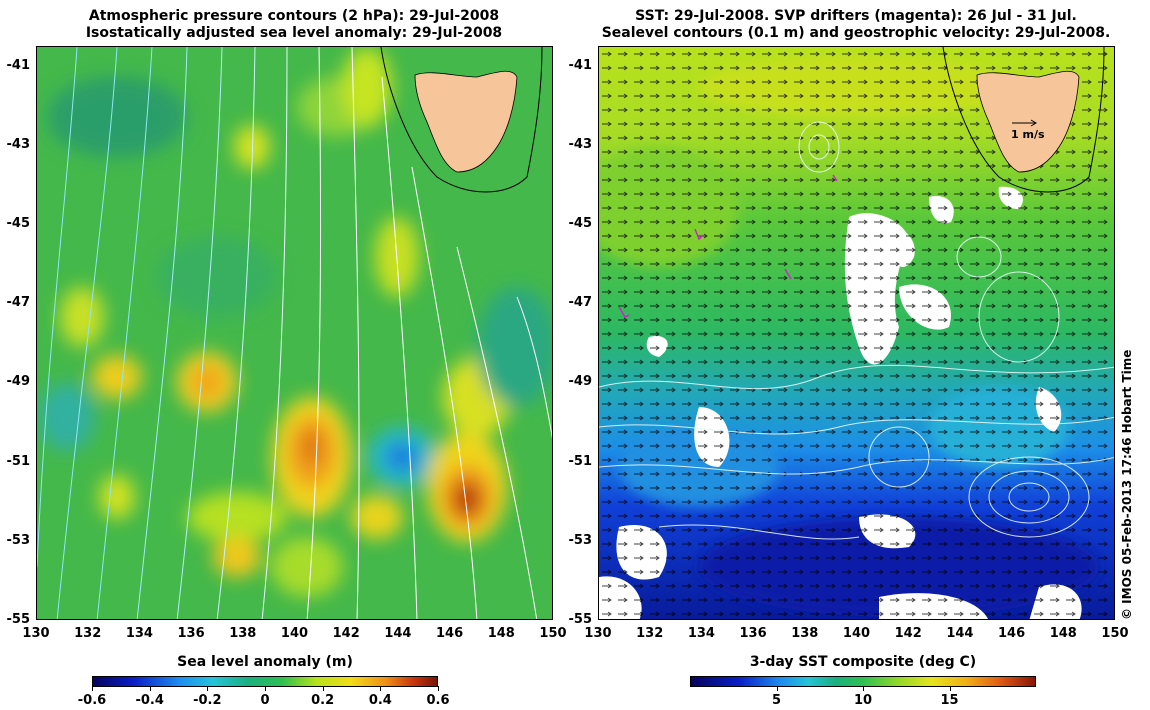 The height and width of the screenshot is (710, 1150). I want to click on left-x-tick-label: 130, so click(36, 633).